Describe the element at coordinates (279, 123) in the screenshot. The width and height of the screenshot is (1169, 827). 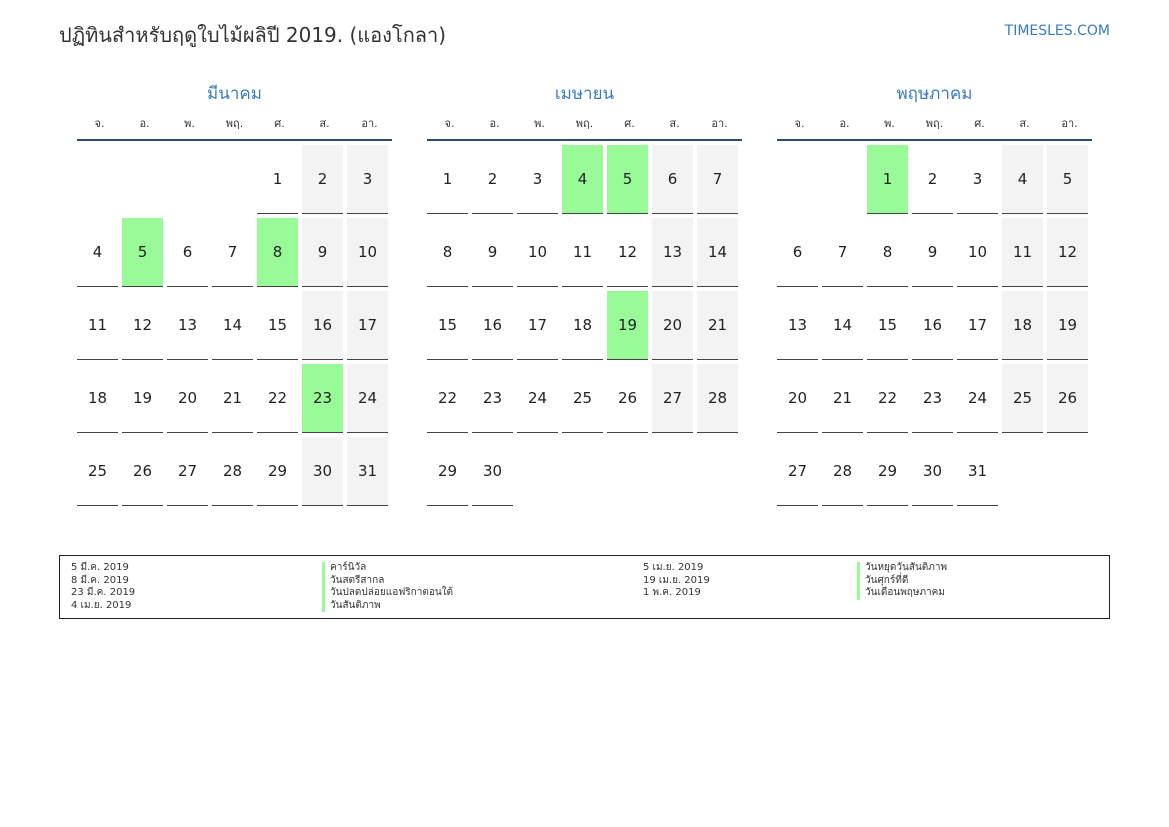
I see `weekday-label: ศ.` at that location.